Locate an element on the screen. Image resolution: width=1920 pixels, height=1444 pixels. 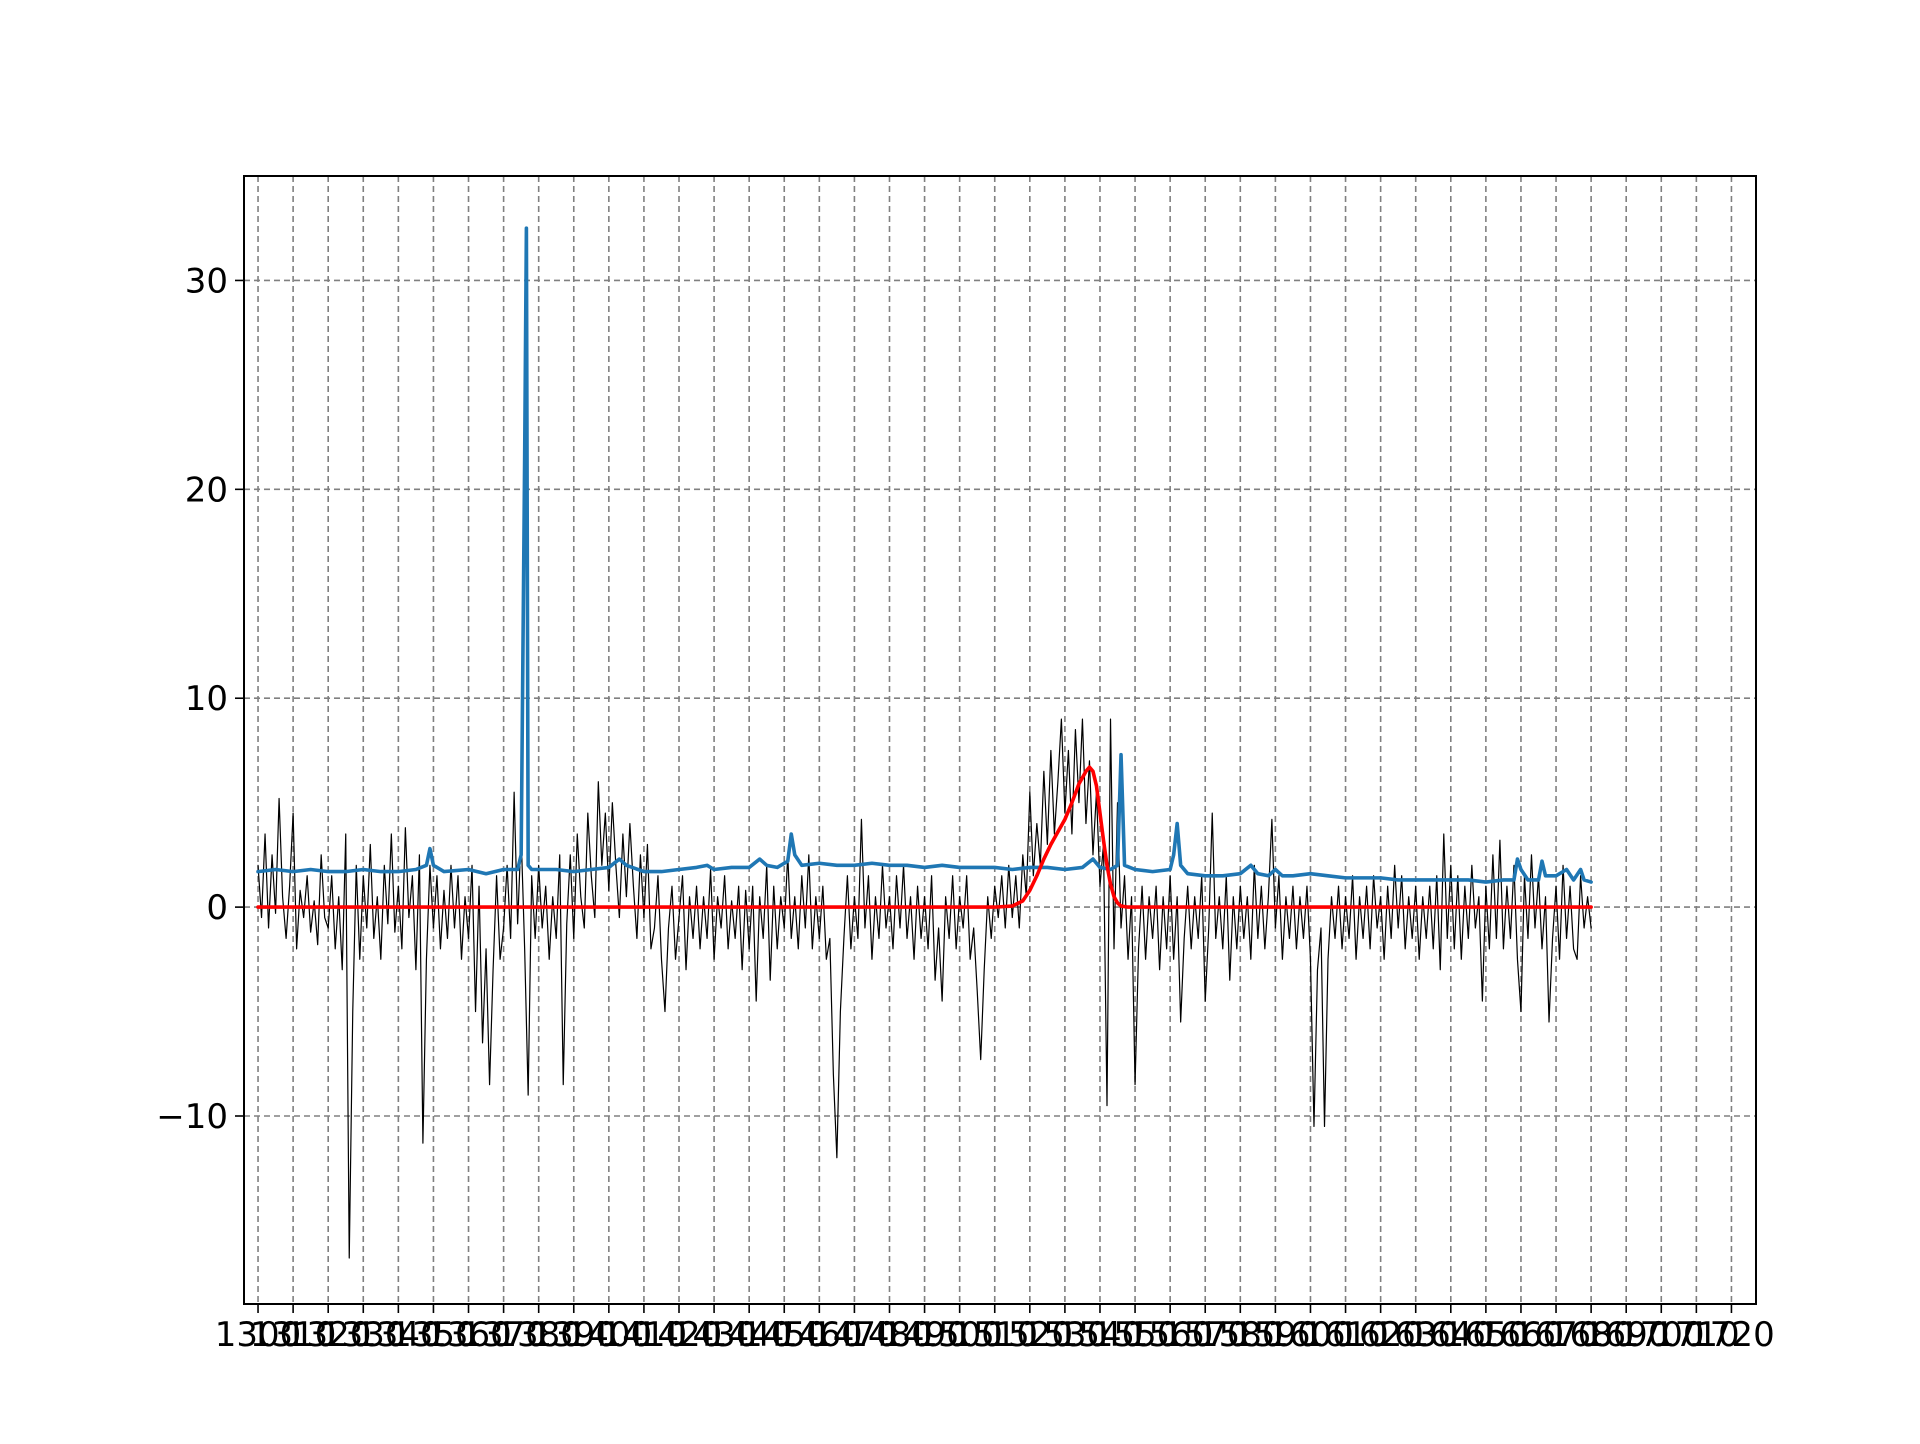
x-tick-label: 1700 is located at coordinates (1661, 1335).